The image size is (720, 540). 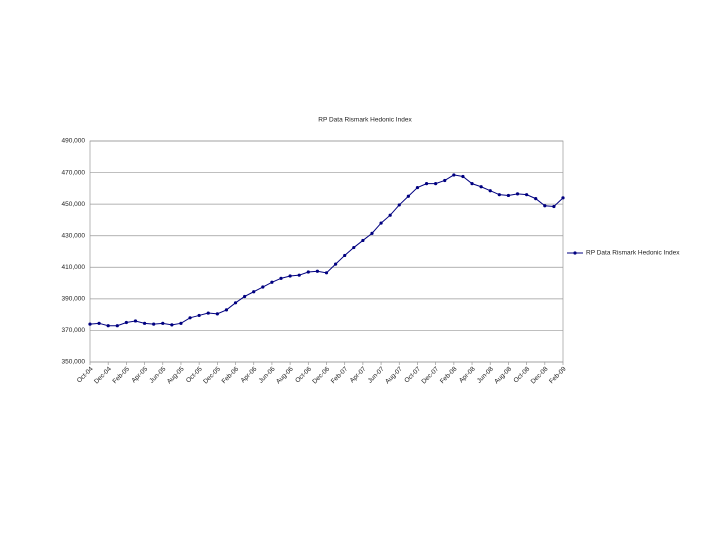 I want to click on y-tick-label: 430,000, so click(x=74, y=235).